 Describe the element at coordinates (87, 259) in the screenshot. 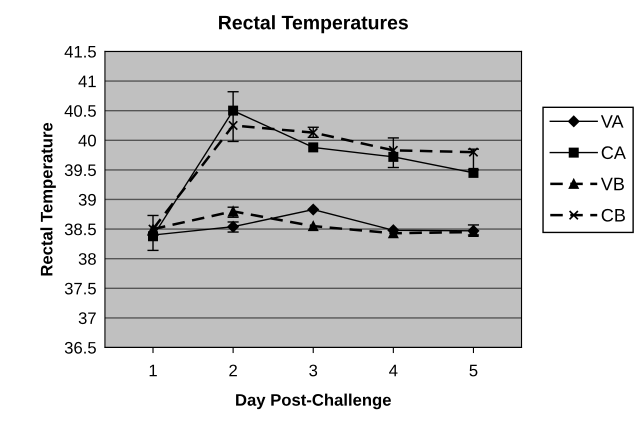

I see `y-tick-label: 38` at that location.